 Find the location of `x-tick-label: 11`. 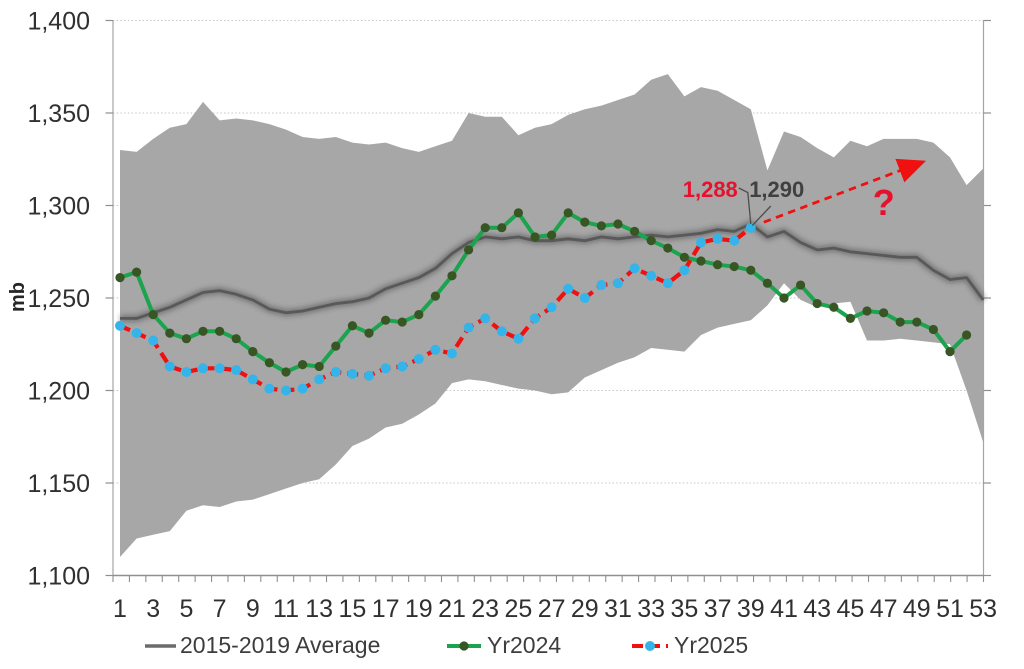

x-tick-label: 11 is located at coordinates (286, 609).